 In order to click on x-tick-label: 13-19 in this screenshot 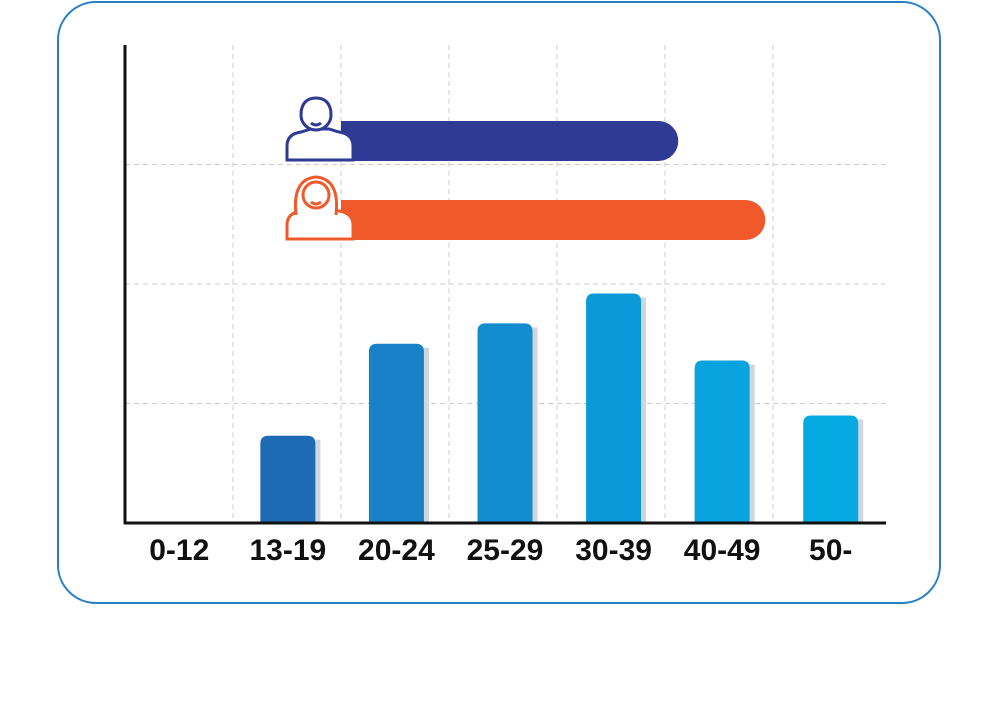, I will do `click(287, 550)`.